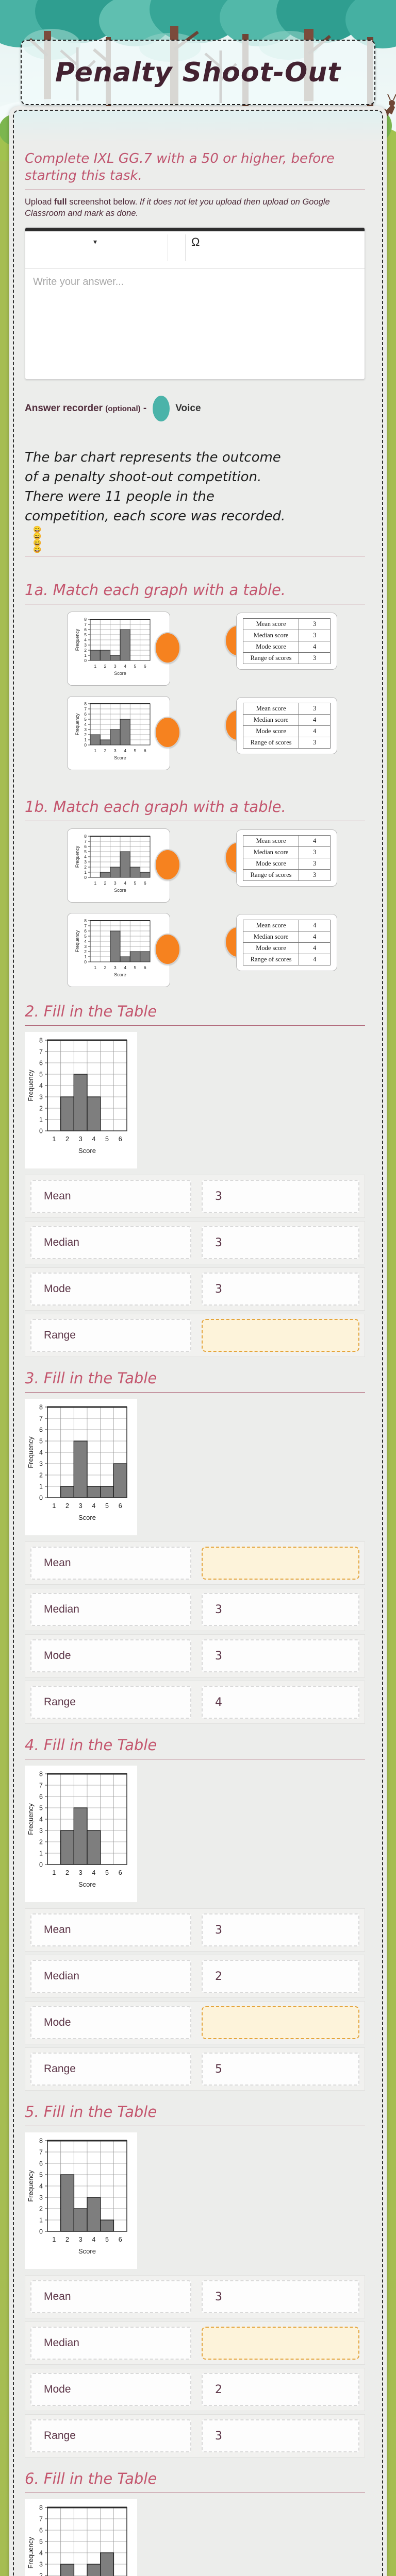 This screenshot has height=2576, width=396. What do you see at coordinates (91, 2112) in the screenshot?
I see `section-heading: 5. Fill in the Table` at bounding box center [91, 2112].